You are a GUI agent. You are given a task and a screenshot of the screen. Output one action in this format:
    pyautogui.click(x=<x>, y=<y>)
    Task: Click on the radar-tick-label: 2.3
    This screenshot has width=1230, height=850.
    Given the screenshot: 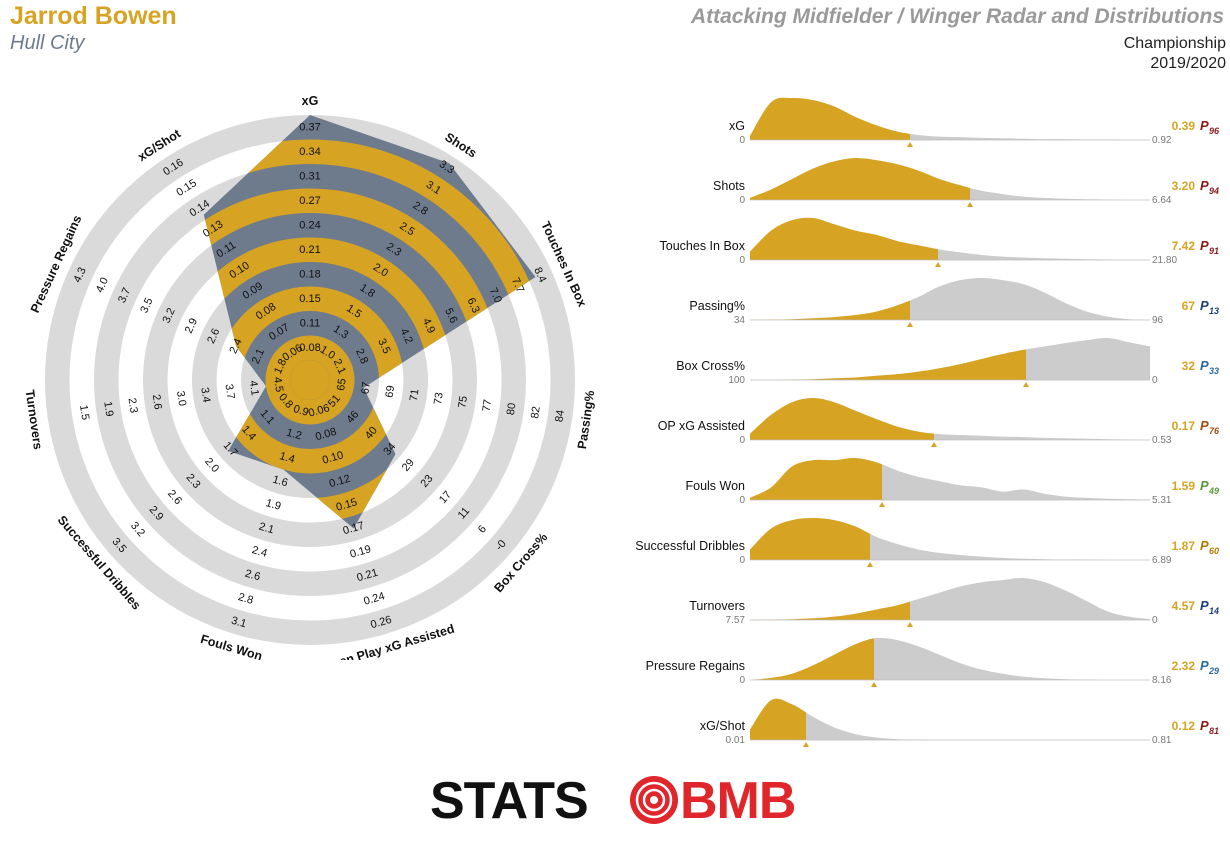 What is the action you would take?
    pyautogui.click(x=133, y=405)
    